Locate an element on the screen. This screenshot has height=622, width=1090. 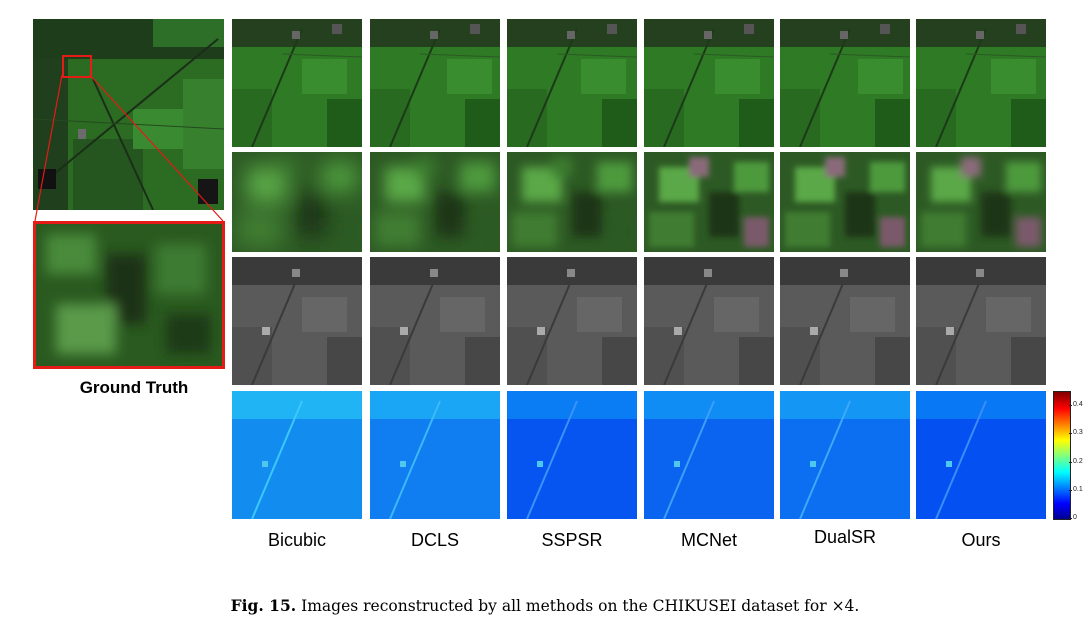
method-label-sspsr: SSPSR is located at coordinates (572, 540).